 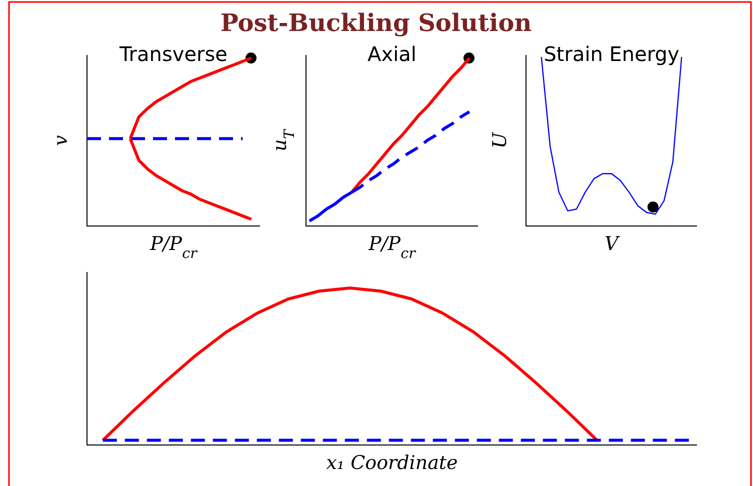 I want to click on text: Post-Buckling Solution, so click(x=376, y=22).